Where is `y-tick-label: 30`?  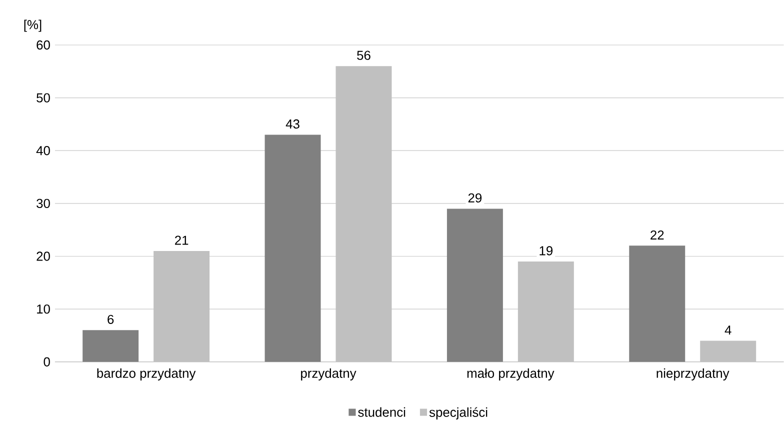 y-tick-label: 30 is located at coordinates (43, 203).